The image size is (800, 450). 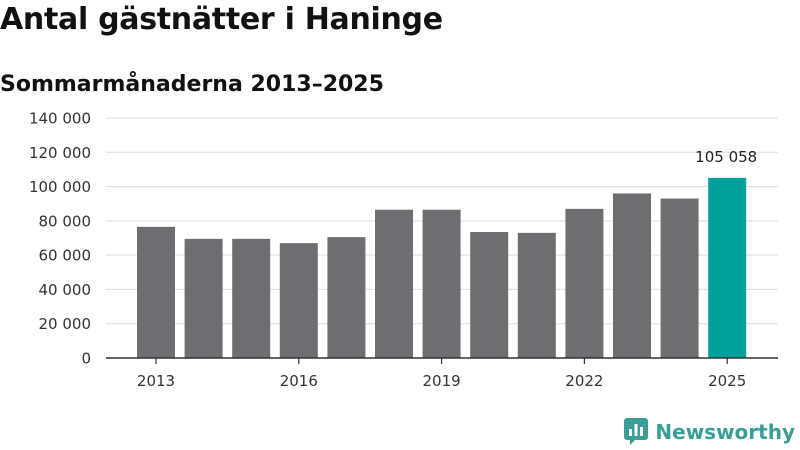 What do you see at coordinates (536, 295) in the screenshot?
I see `bar-2021` at bounding box center [536, 295].